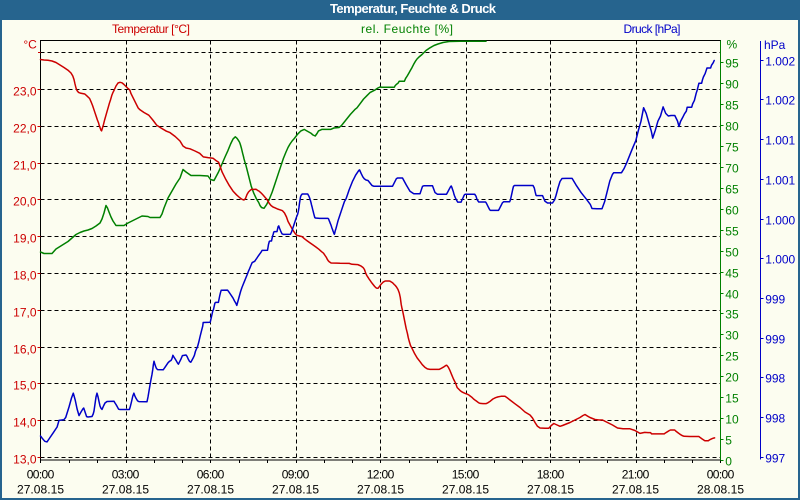 The height and width of the screenshot is (500, 800). I want to click on svg-text: 40, so click(732, 295).